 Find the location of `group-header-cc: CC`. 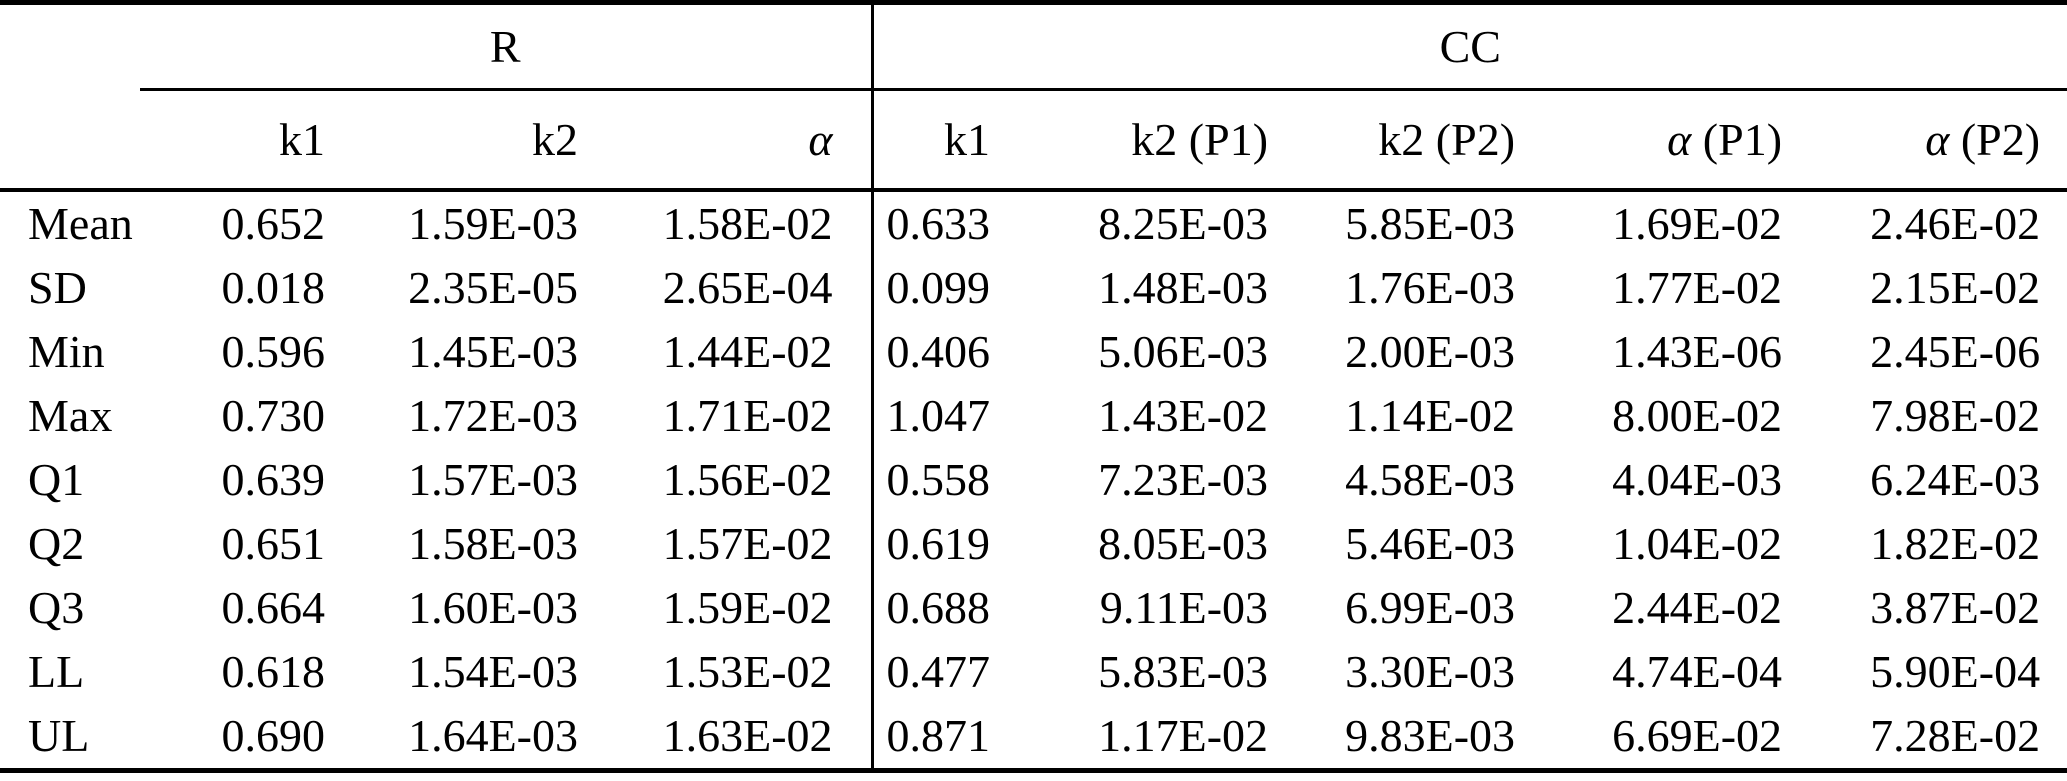

group-header-cc: CC is located at coordinates (1468, 46).